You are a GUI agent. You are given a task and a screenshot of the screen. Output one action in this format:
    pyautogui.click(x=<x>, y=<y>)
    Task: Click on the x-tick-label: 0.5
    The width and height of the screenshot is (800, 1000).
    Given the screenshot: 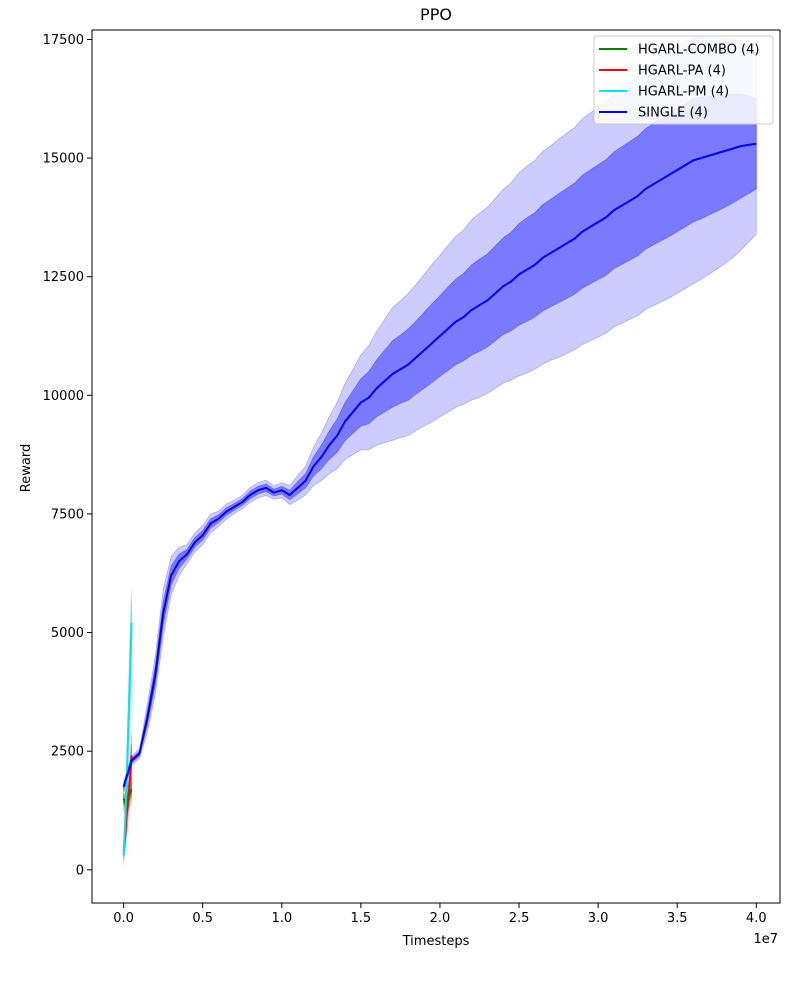 What is the action you would take?
    pyautogui.click(x=202, y=918)
    